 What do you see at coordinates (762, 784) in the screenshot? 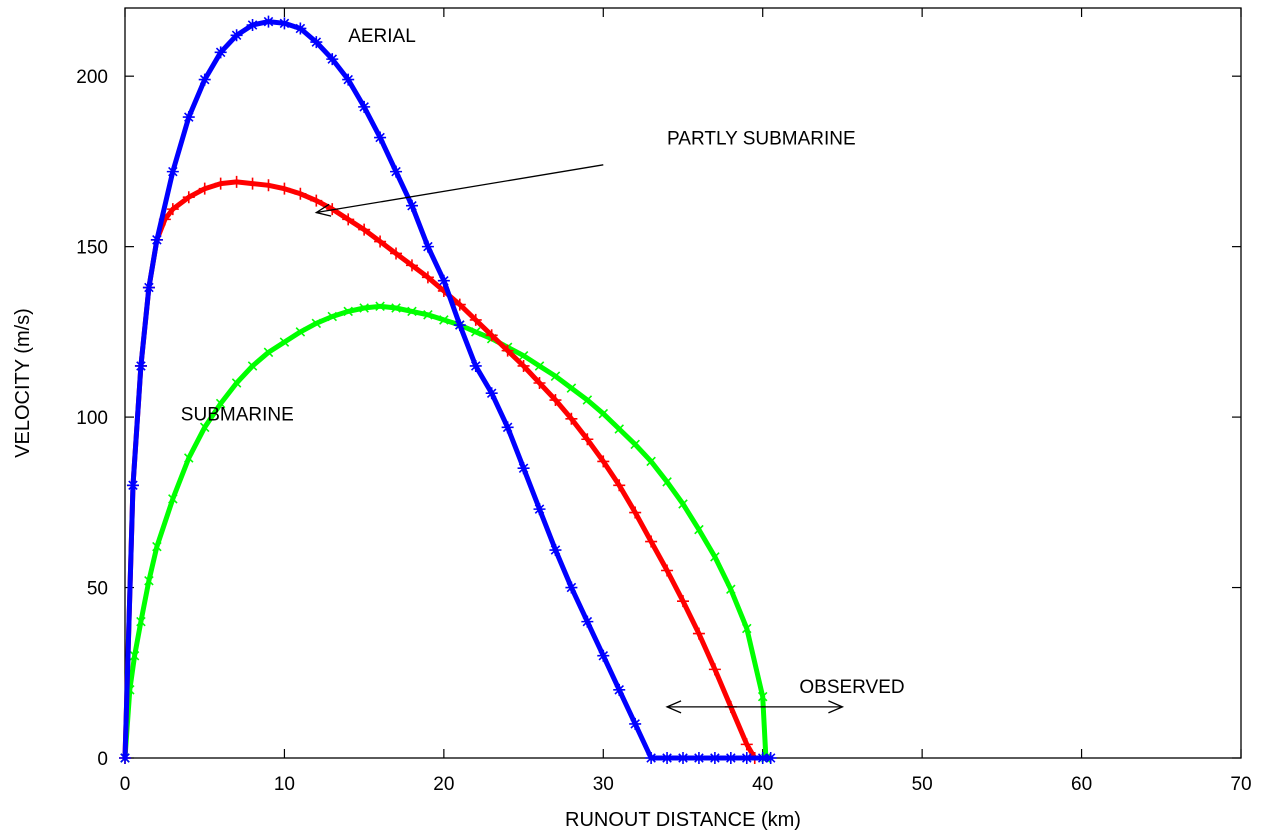
I see `x-tick-label-4: 40` at bounding box center [762, 784].